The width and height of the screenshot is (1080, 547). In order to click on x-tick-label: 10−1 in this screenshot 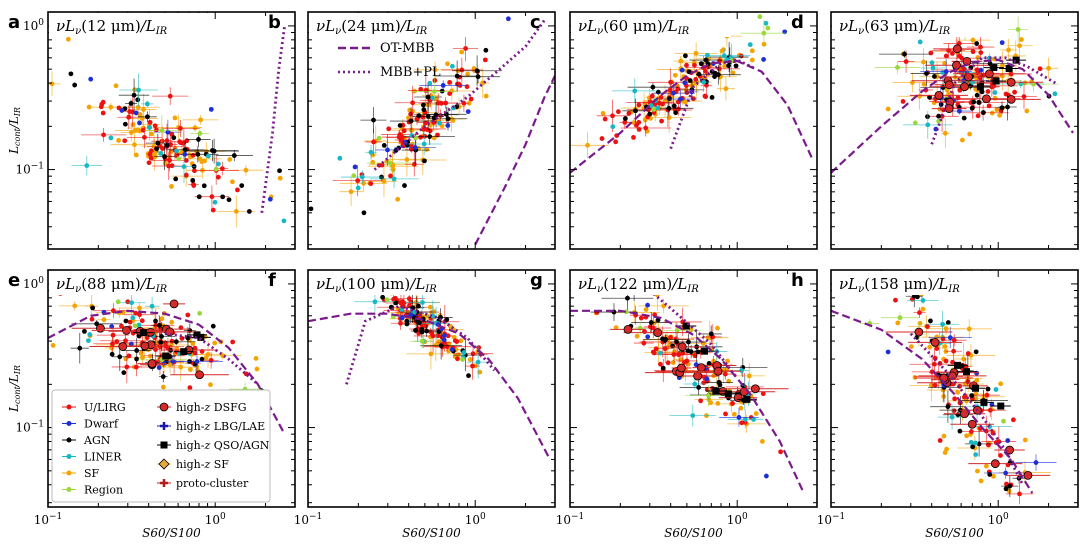, I will do `click(831, 519)`.